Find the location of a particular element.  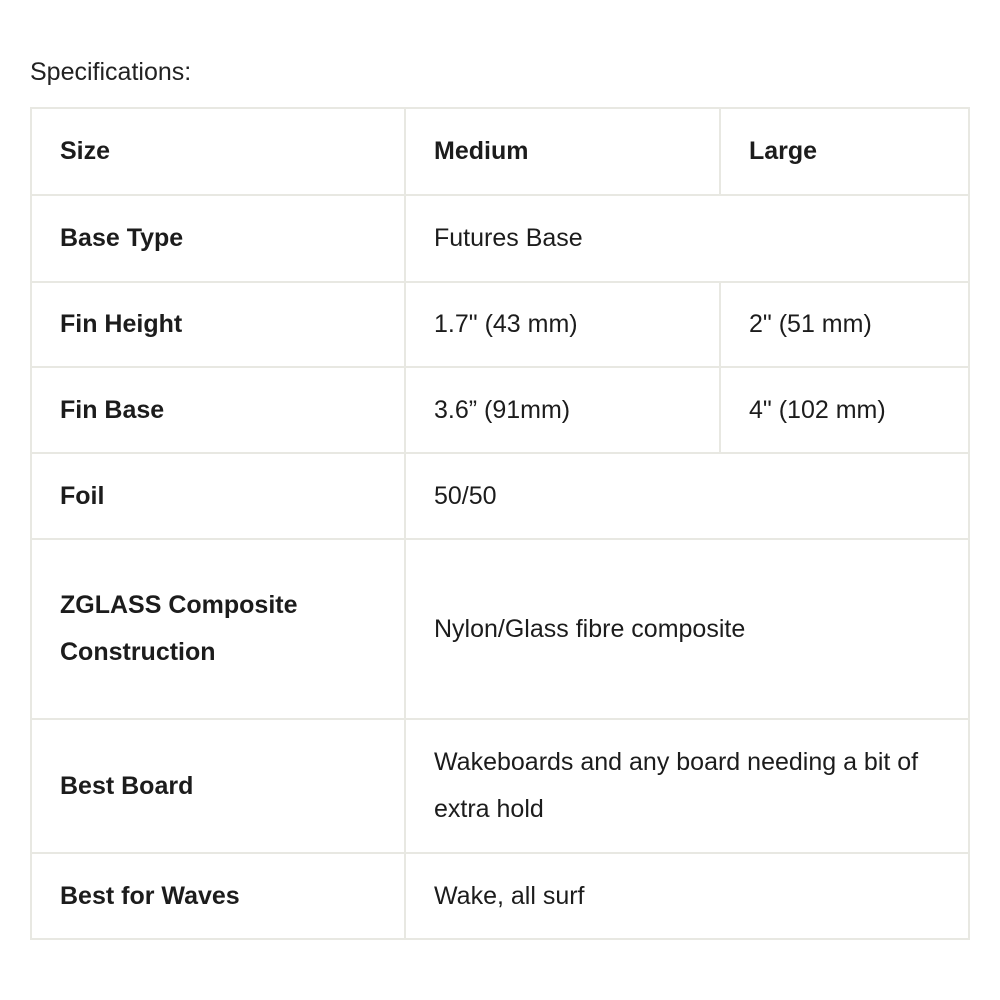

row-label: Base Type is located at coordinates (218, 238).